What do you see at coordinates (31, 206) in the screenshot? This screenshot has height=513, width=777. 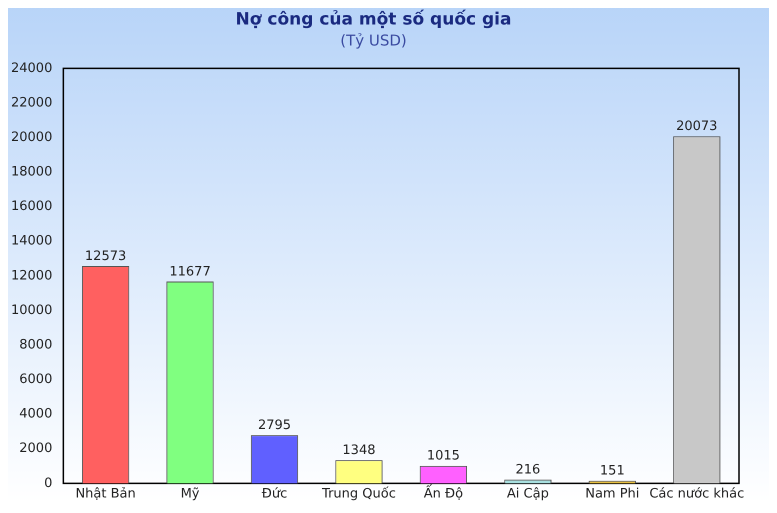 I see `y-tick-label: 16000` at bounding box center [31, 206].